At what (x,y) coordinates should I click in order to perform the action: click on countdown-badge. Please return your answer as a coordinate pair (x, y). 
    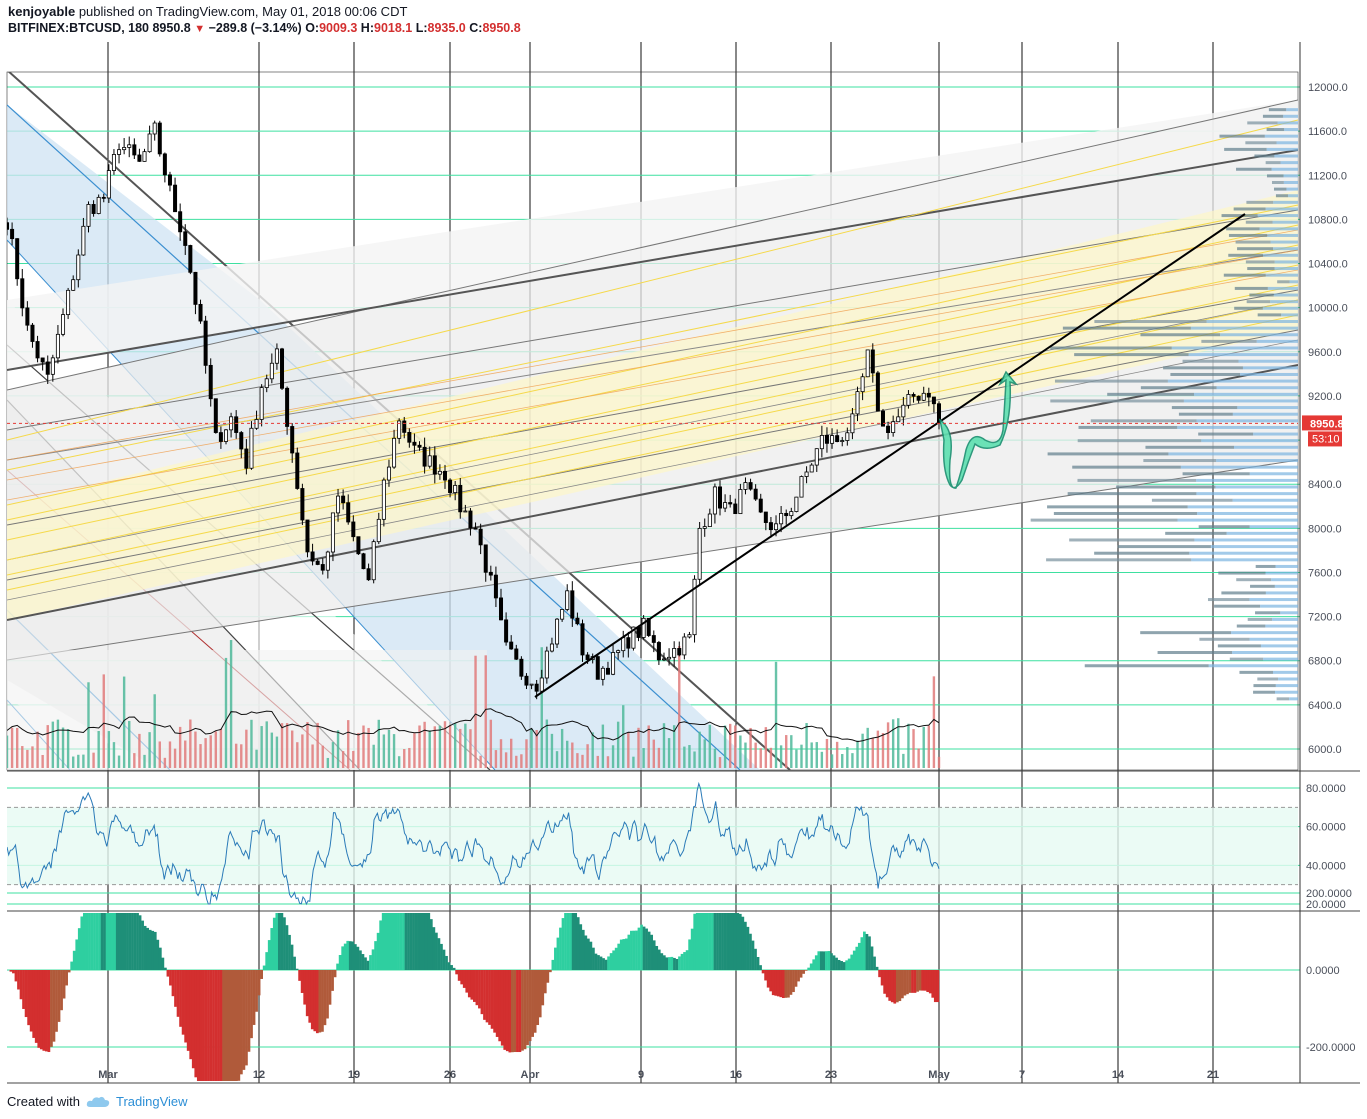
    Looking at the image, I should click on (1325, 439).